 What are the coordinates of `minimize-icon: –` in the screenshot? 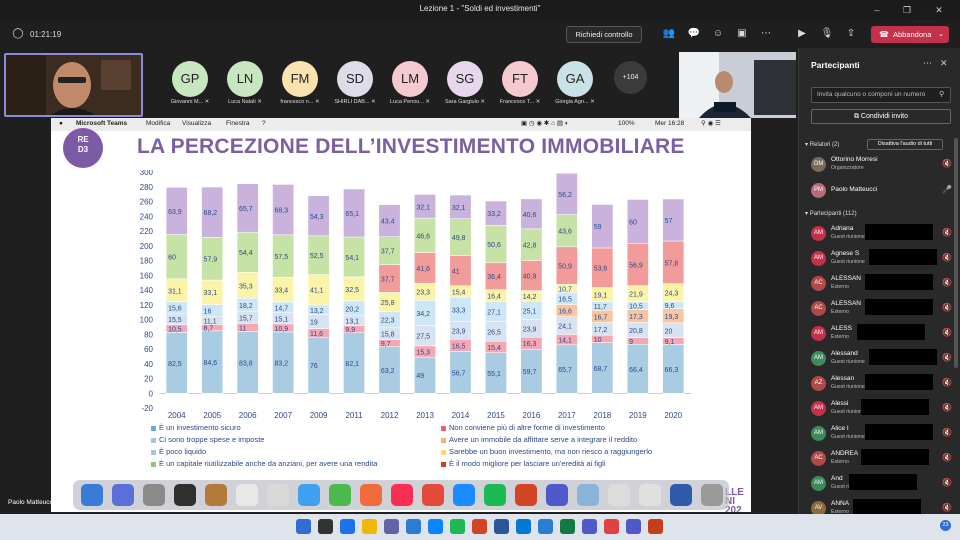 It's located at (877, 10).